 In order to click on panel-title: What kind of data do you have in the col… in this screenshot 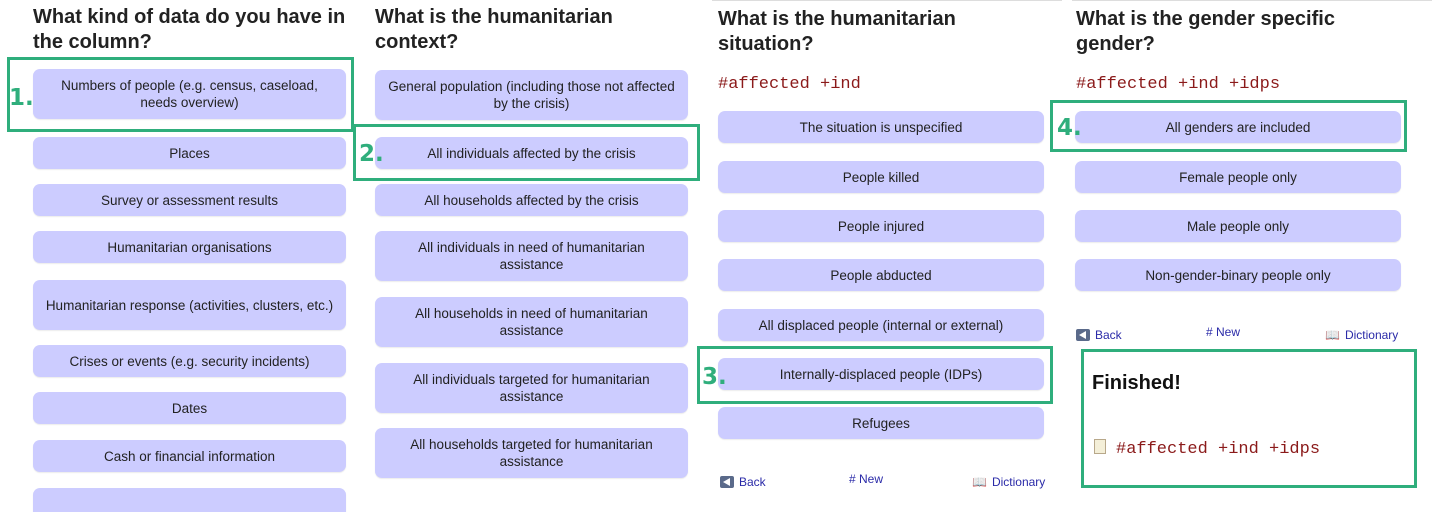, I will do `click(189, 29)`.